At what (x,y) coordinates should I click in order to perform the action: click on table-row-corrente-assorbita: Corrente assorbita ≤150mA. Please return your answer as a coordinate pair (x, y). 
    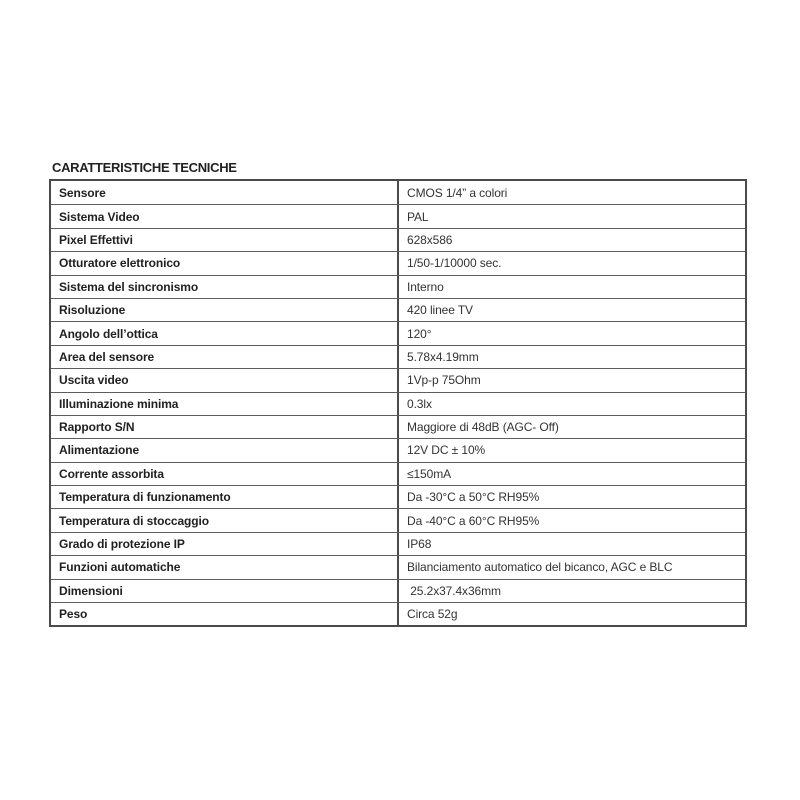
    Looking at the image, I should click on (398, 473).